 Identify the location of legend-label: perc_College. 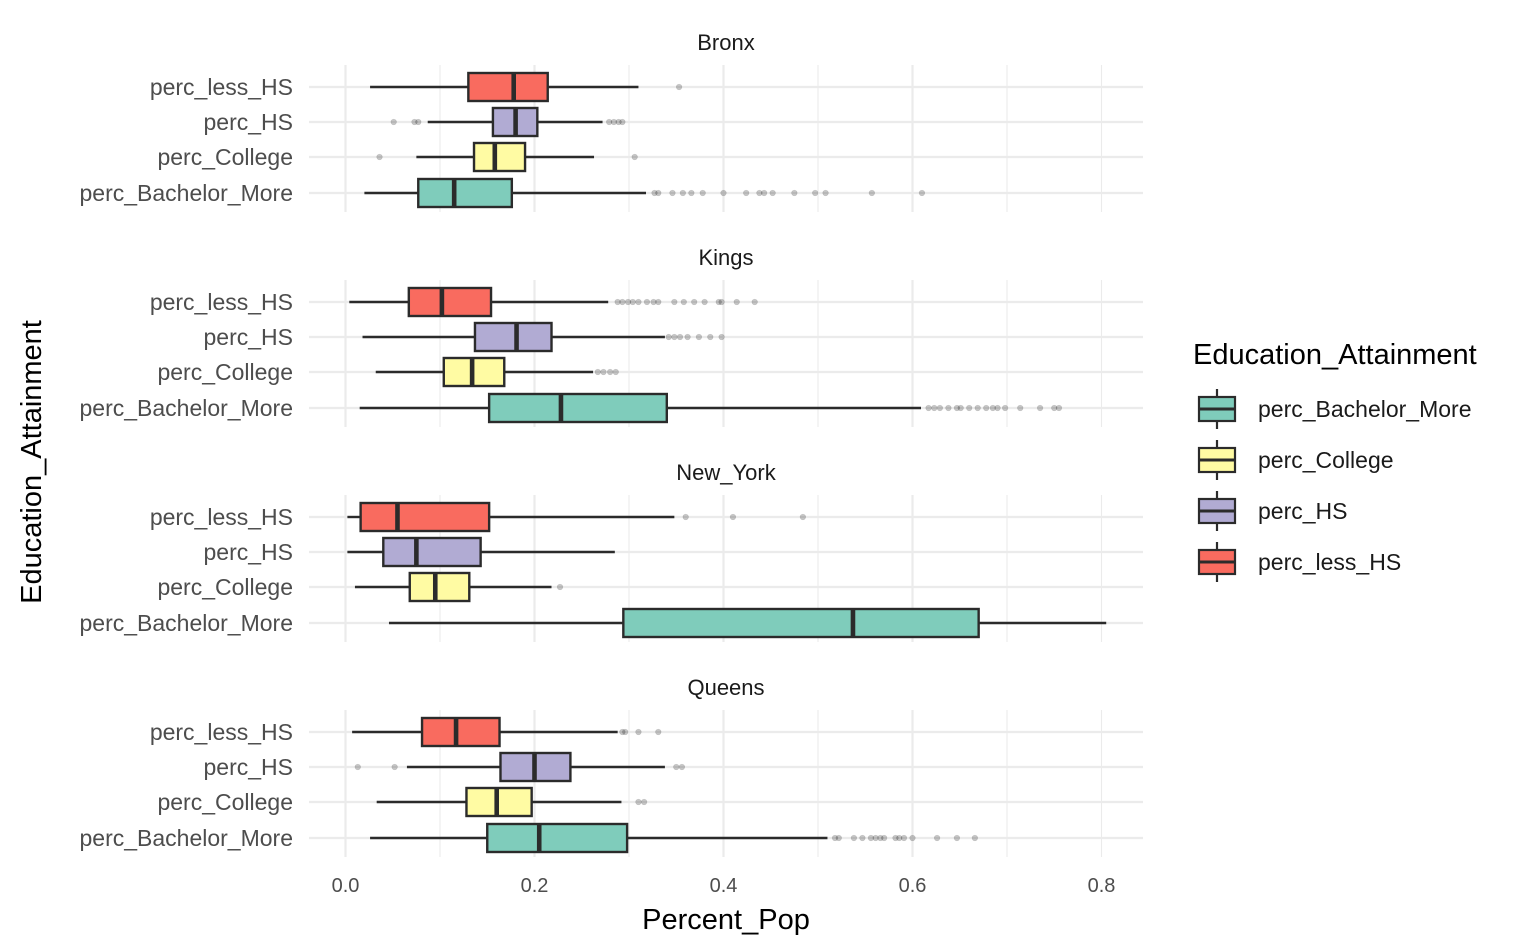
(1326, 460).